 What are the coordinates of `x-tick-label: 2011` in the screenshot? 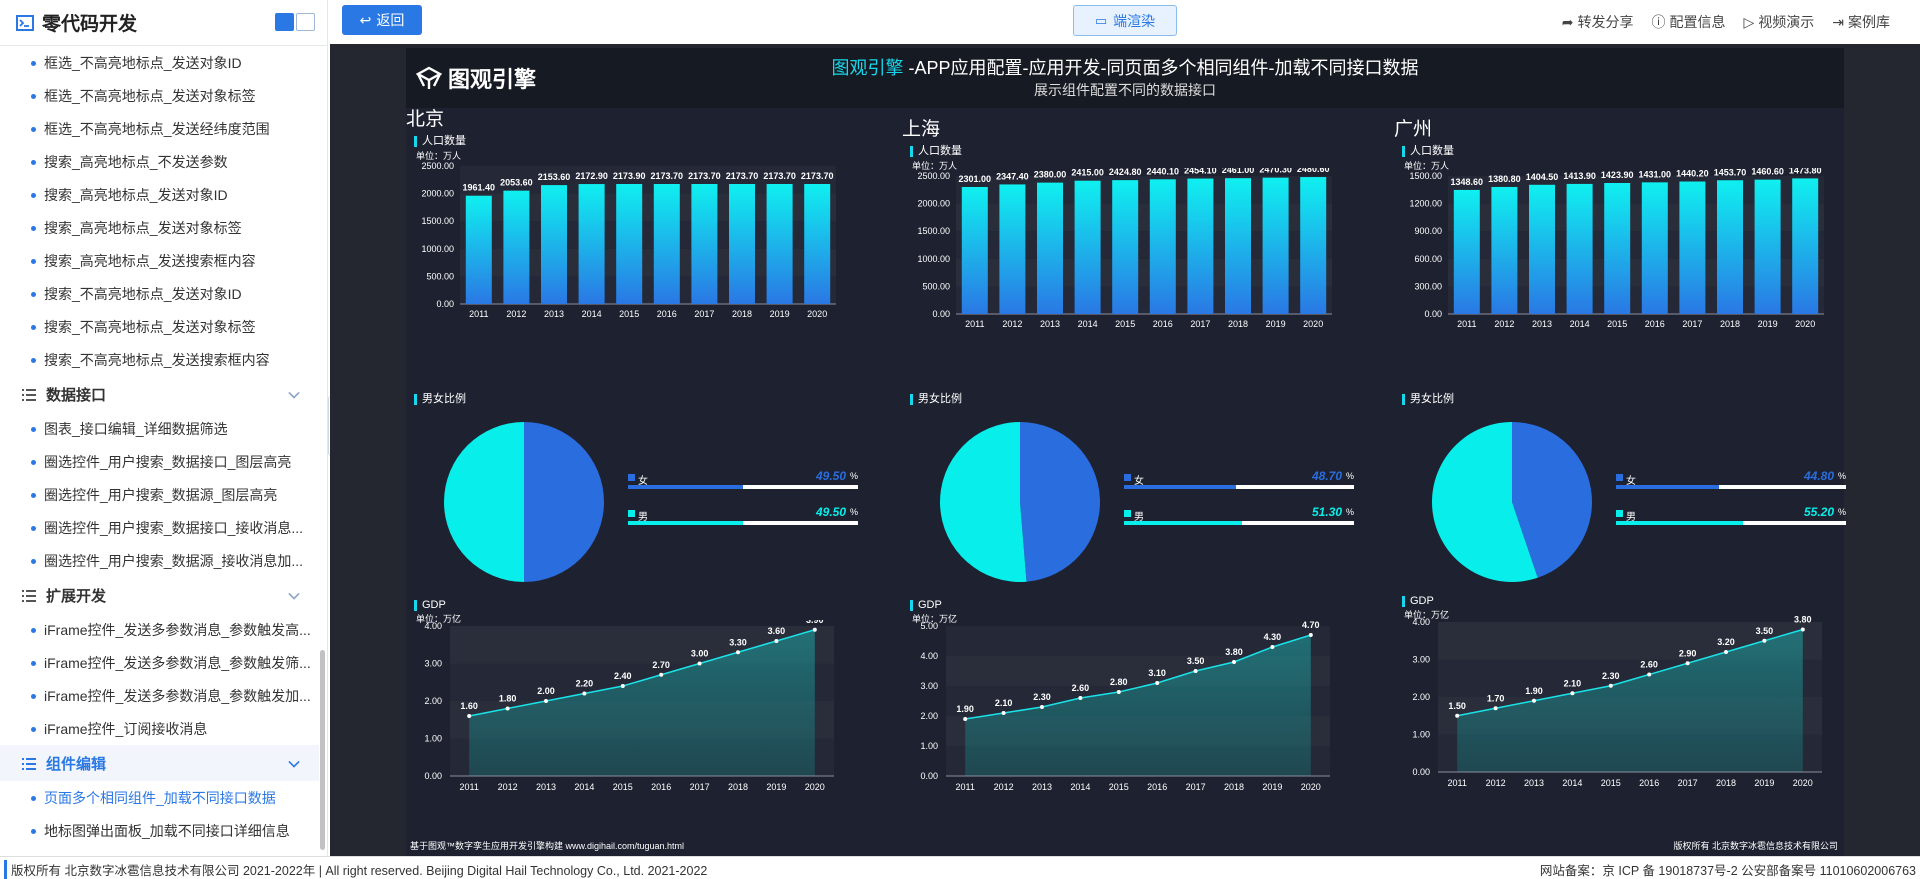 It's located at (974, 324).